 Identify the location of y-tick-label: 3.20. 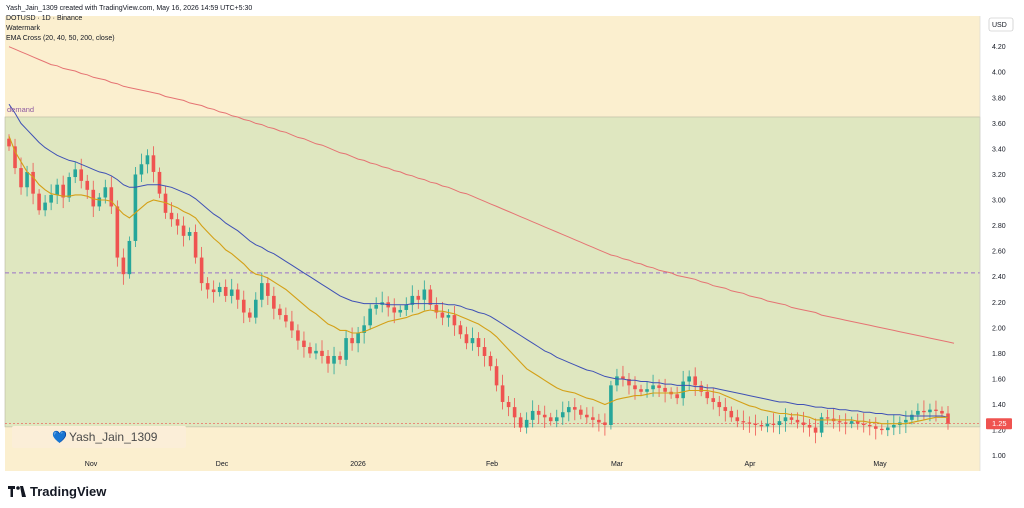
(999, 175).